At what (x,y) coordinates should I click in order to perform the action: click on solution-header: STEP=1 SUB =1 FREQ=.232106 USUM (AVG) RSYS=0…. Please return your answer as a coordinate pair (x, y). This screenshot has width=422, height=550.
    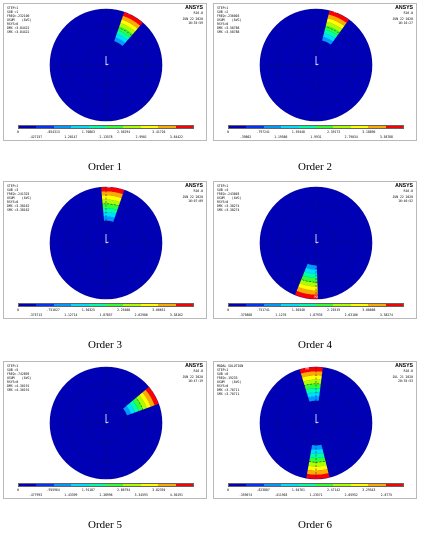
    Looking at the image, I should click on (19, 20).